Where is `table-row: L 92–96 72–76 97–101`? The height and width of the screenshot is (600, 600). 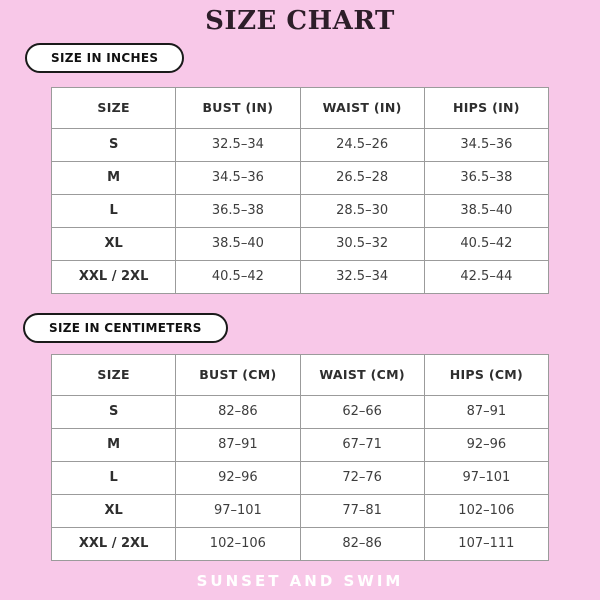 table-row: L 92–96 72–76 97–101 is located at coordinates (300, 477).